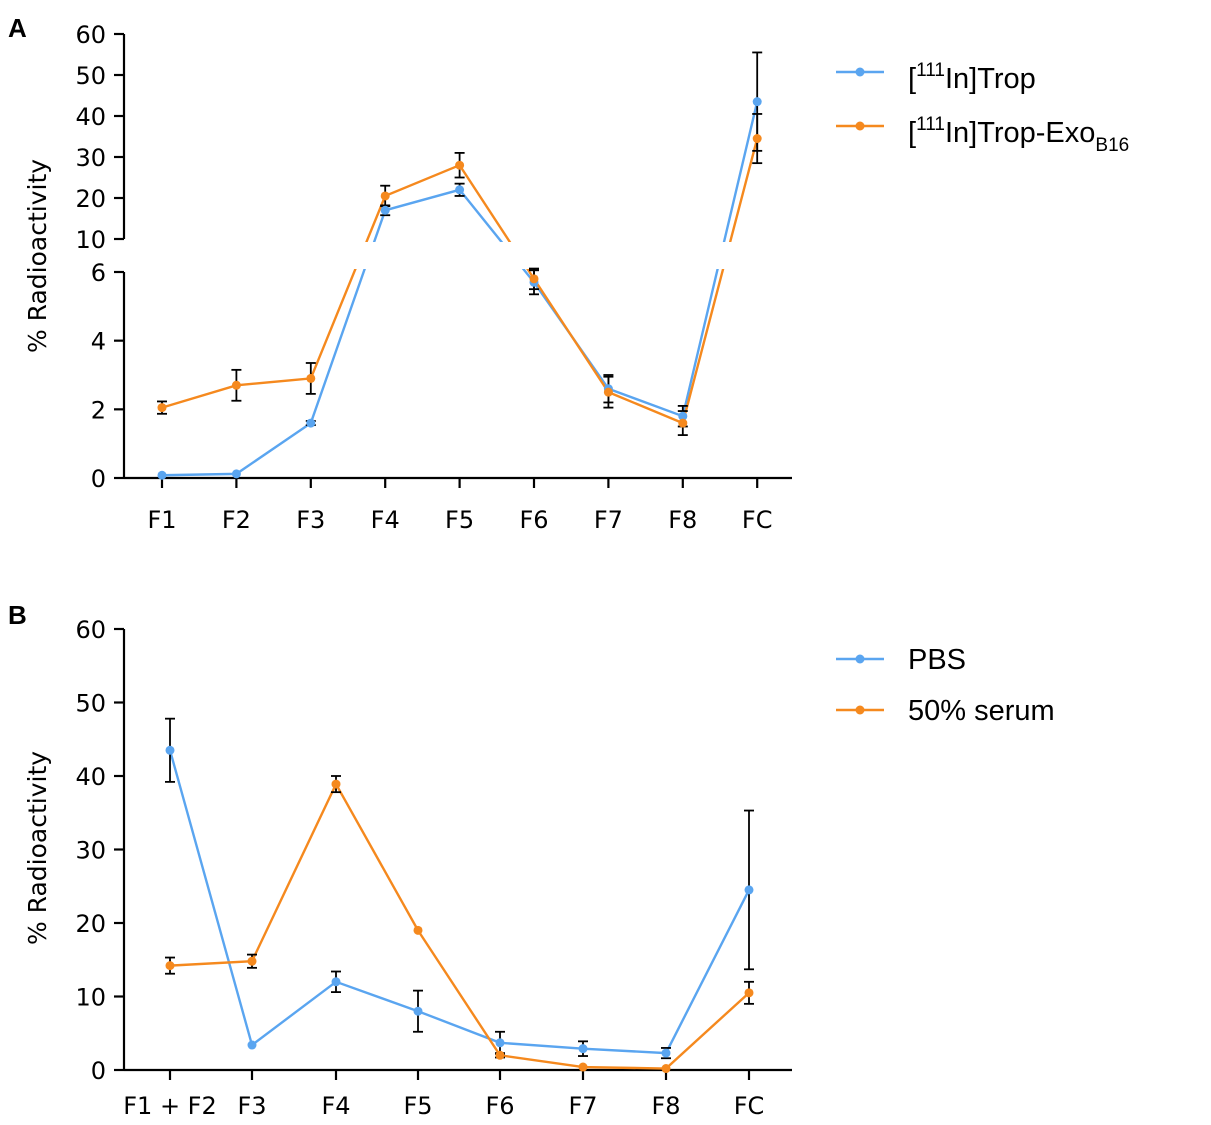  Describe the element at coordinates (666, 1069) in the screenshot. I see `data-point-50-serum-f8` at that location.